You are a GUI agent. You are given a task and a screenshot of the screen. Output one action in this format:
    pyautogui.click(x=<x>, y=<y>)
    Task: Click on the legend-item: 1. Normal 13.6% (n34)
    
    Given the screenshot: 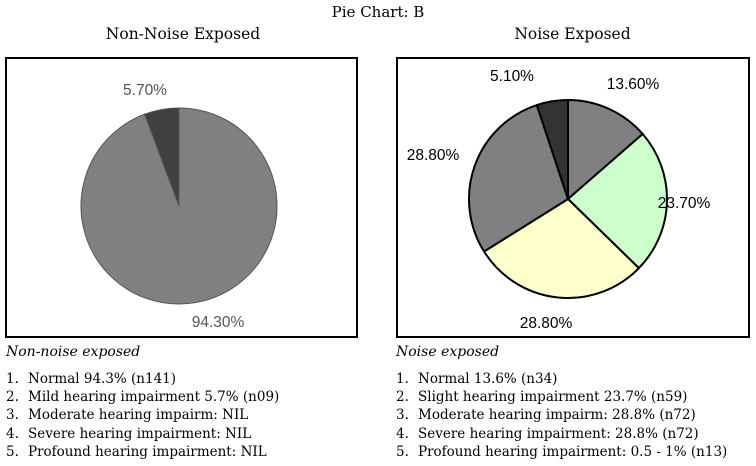 What is the action you would take?
    pyautogui.click(x=477, y=379)
    